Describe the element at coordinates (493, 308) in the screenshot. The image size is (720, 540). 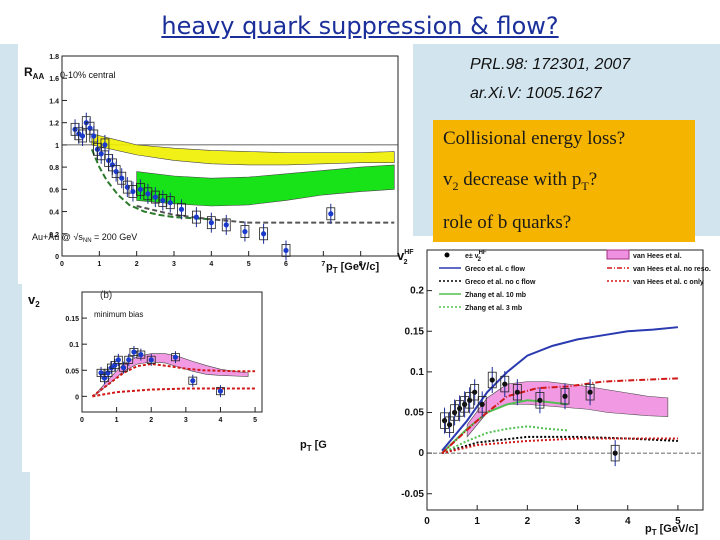
I see `legend-label: Zhang et al. 3 mb` at that location.